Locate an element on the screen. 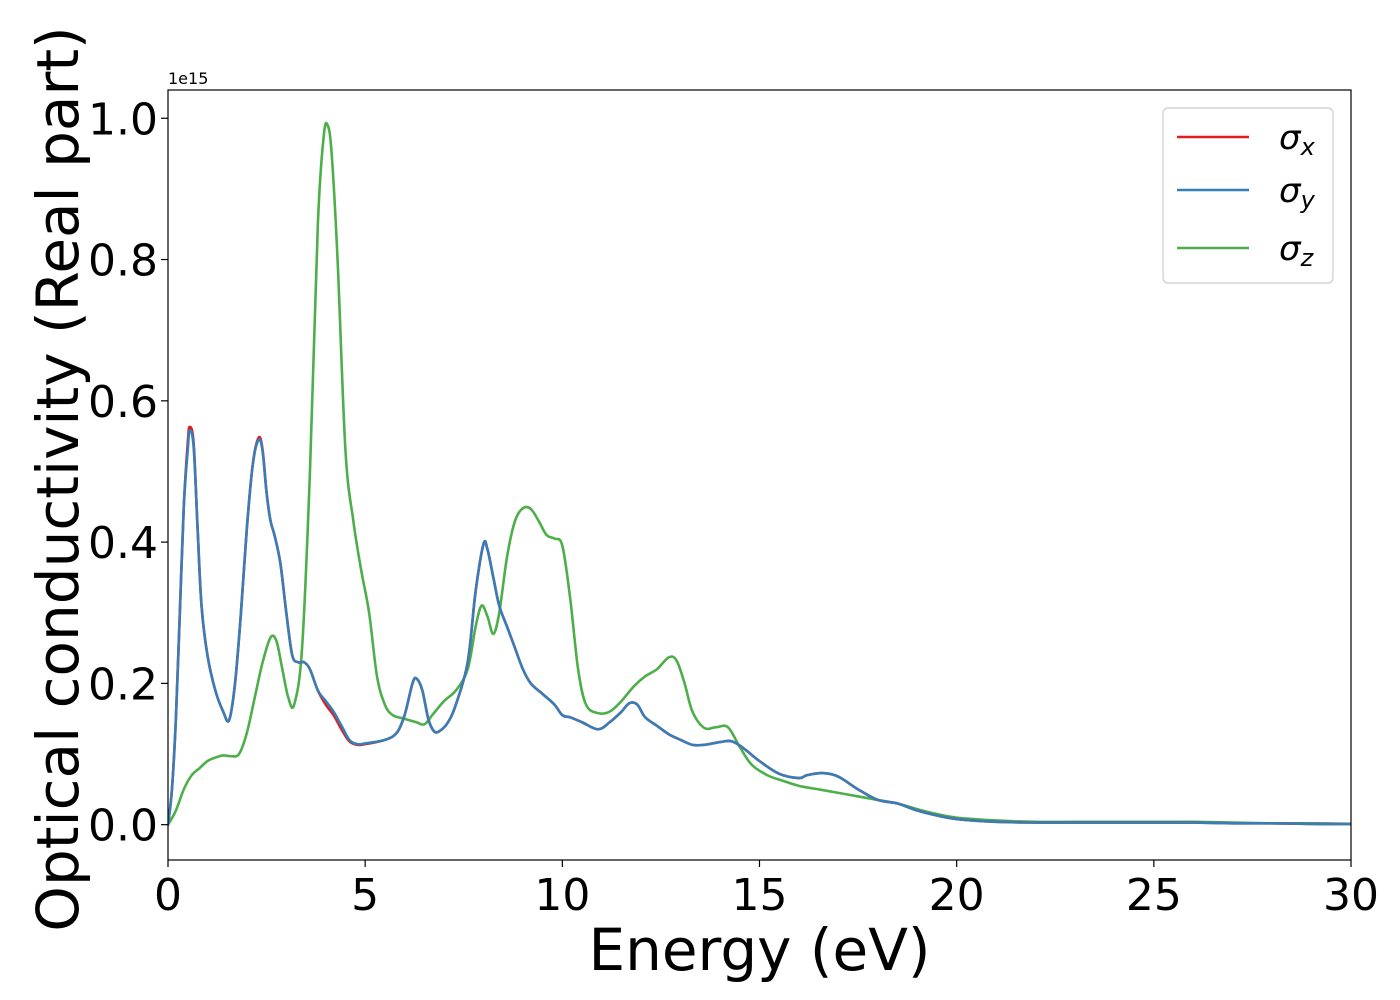 The height and width of the screenshot is (1000, 1400). x-tick-label: 20 is located at coordinates (957, 895).